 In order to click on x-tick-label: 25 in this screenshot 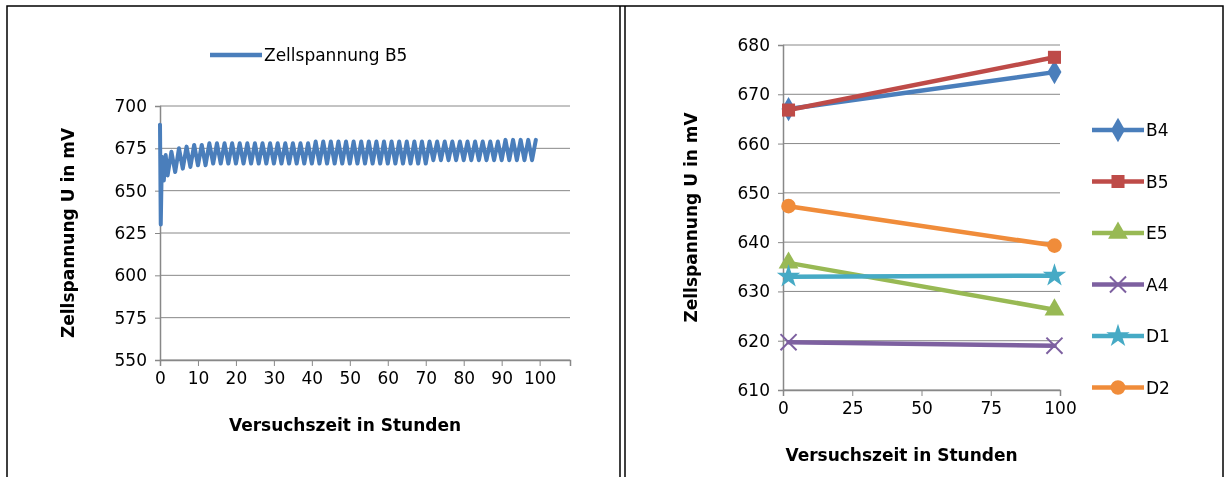, I will do `click(852, 408)`.